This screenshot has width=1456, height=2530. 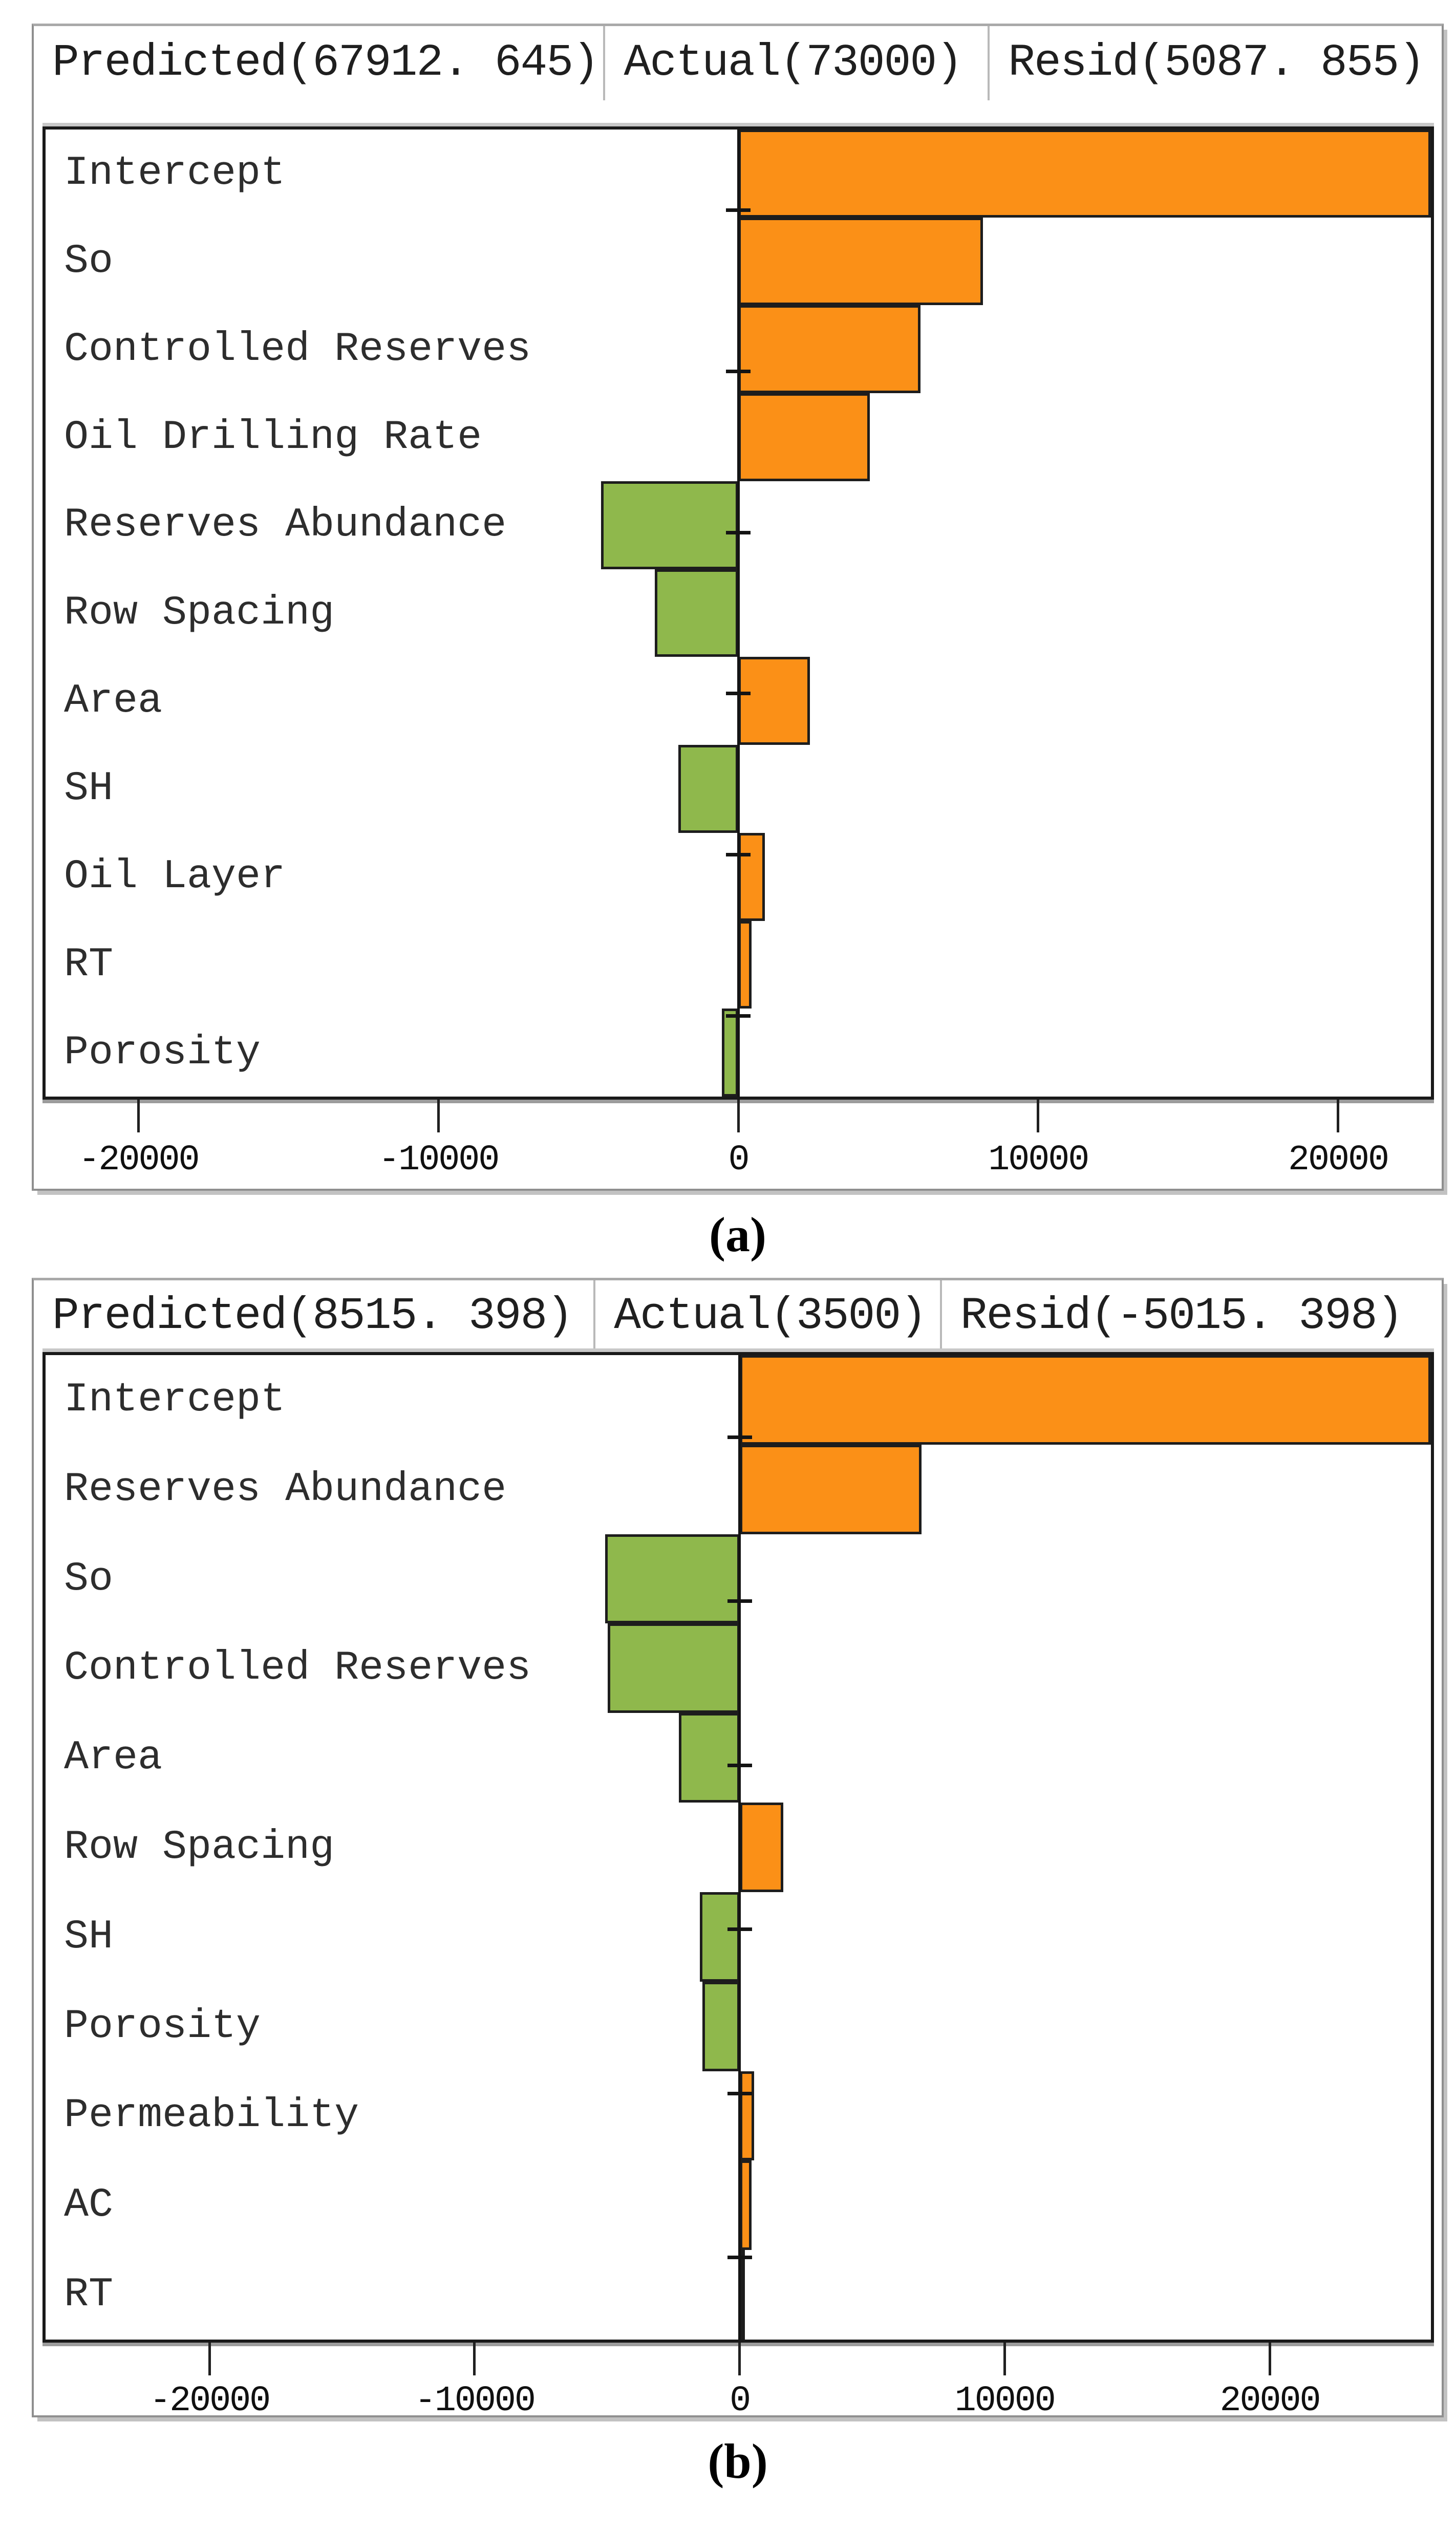 What do you see at coordinates (737, 1234) in the screenshot?
I see `figure-caption-a: (a)` at bounding box center [737, 1234].